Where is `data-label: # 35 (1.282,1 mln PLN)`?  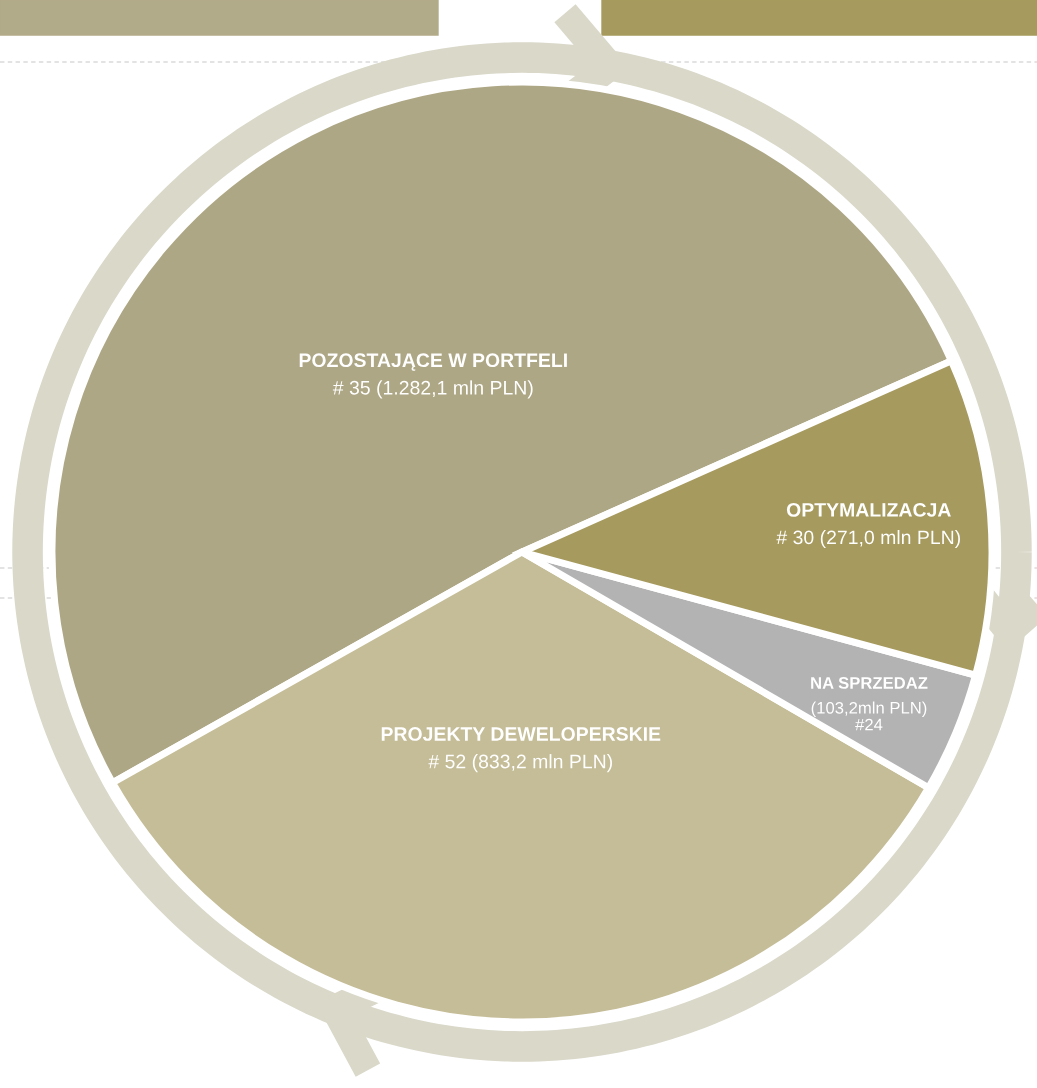 data-label: # 35 (1.282,1 mln PLN) is located at coordinates (432, 389).